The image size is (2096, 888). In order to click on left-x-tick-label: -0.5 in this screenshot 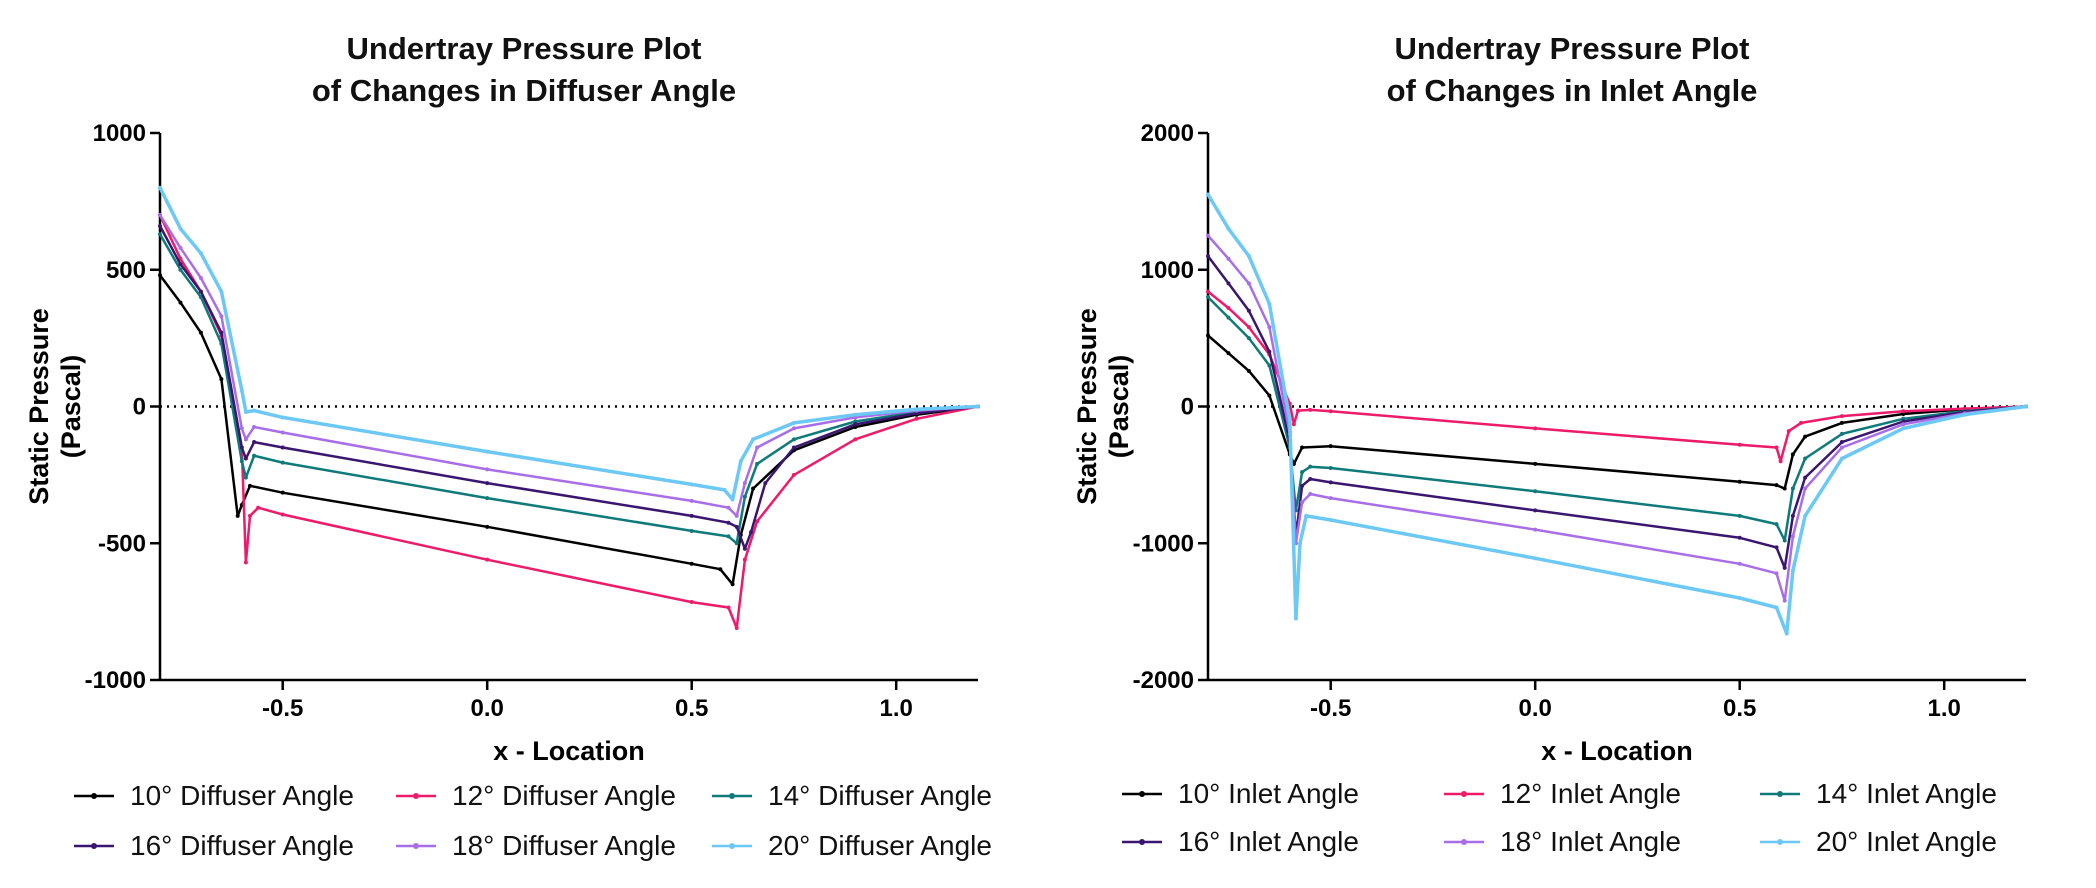, I will do `click(282, 708)`.